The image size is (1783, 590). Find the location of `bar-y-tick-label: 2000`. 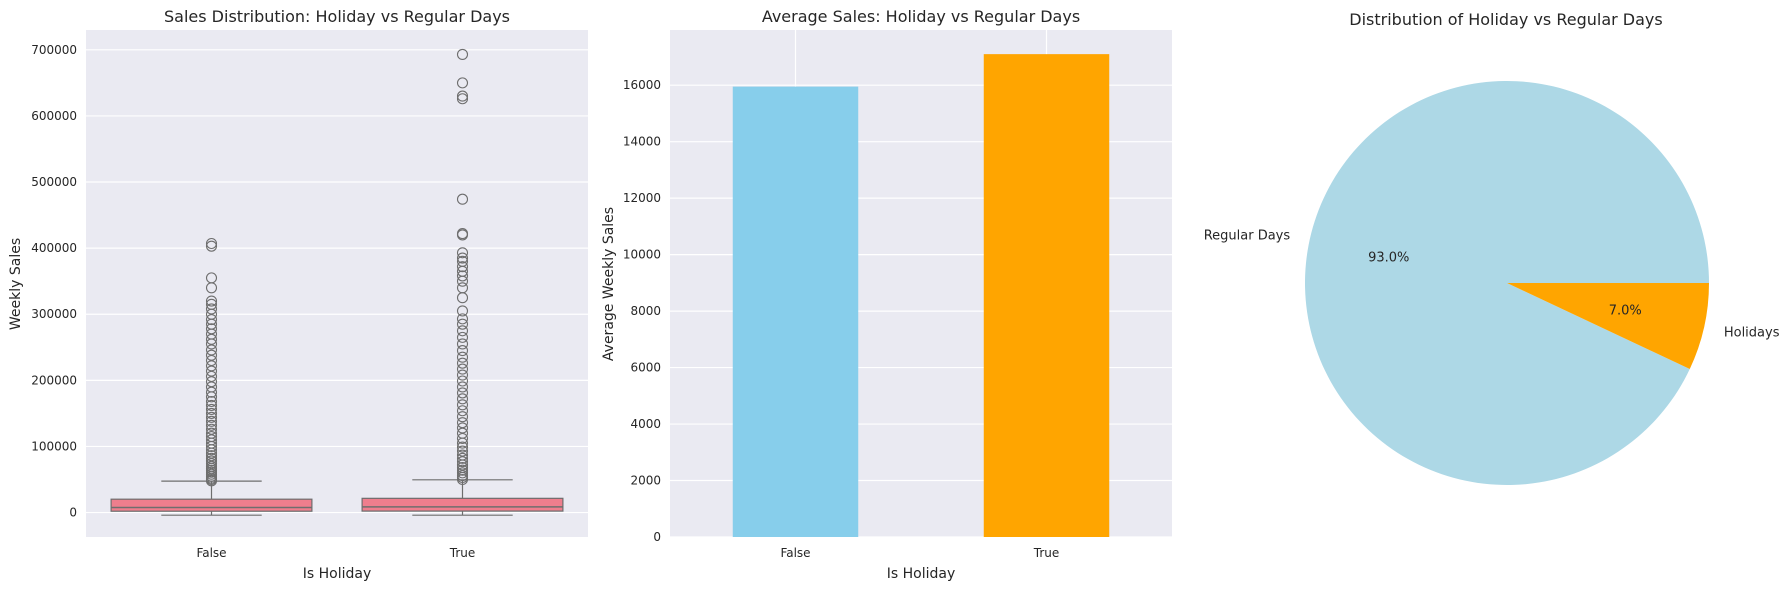

bar-y-tick-label: 2000 is located at coordinates (645, 481).